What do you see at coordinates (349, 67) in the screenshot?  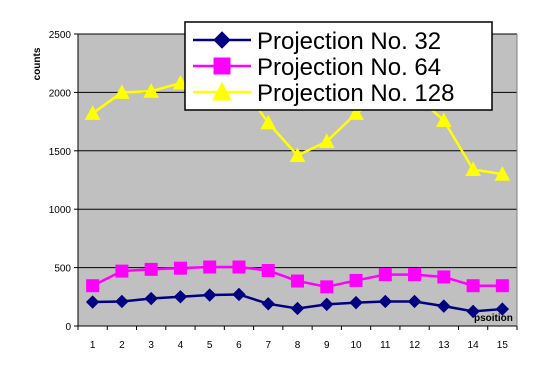 I see `legend-label-1: Projection No. 64` at bounding box center [349, 67].